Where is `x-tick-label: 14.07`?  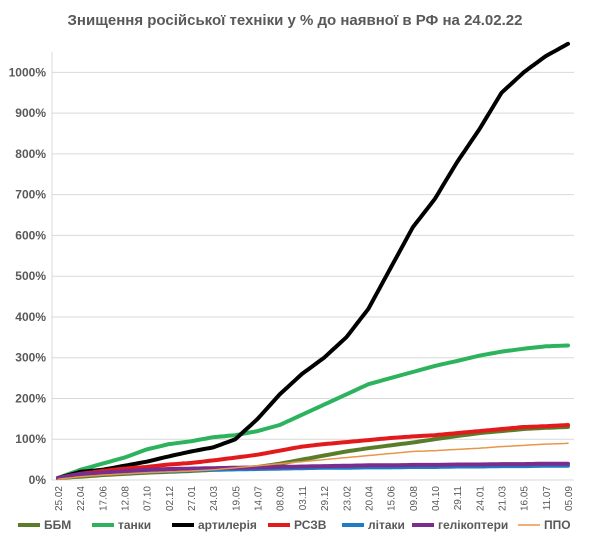
x-tick-label: 14.07 is located at coordinates (259, 498).